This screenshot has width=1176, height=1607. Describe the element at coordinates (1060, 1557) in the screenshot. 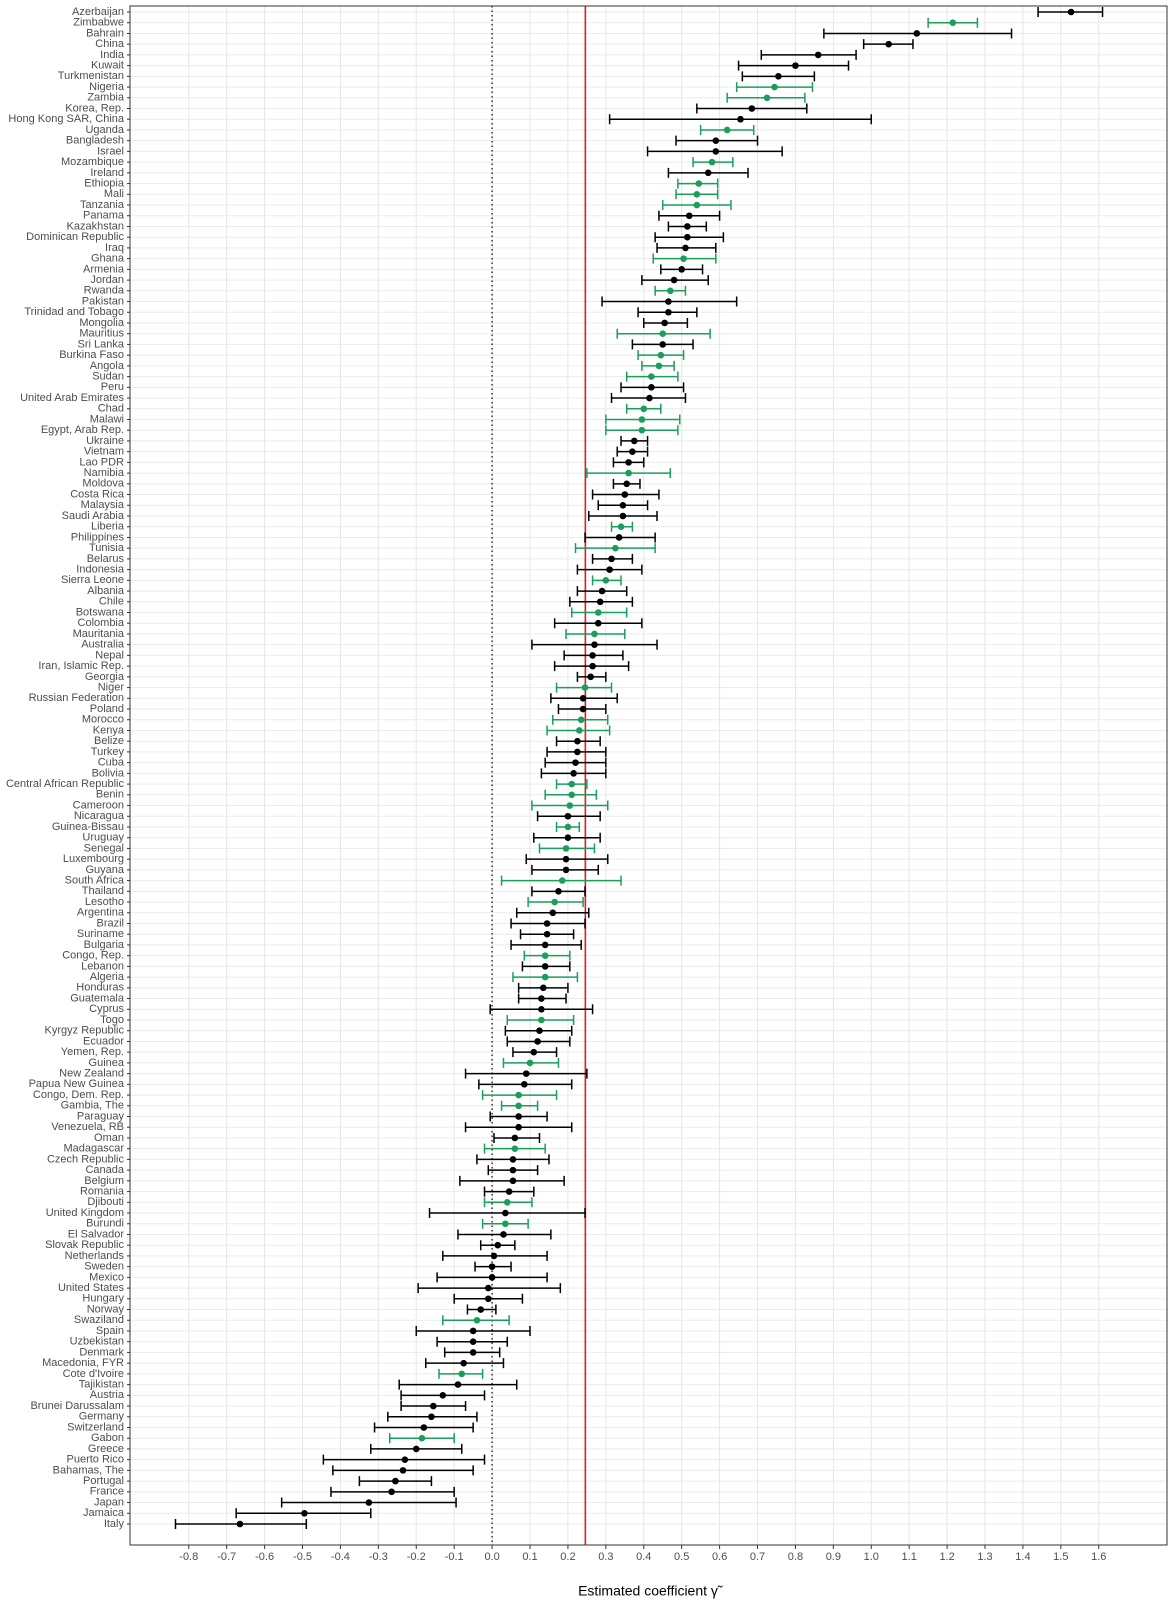

I see `x-tick-label: 1.5` at that location.